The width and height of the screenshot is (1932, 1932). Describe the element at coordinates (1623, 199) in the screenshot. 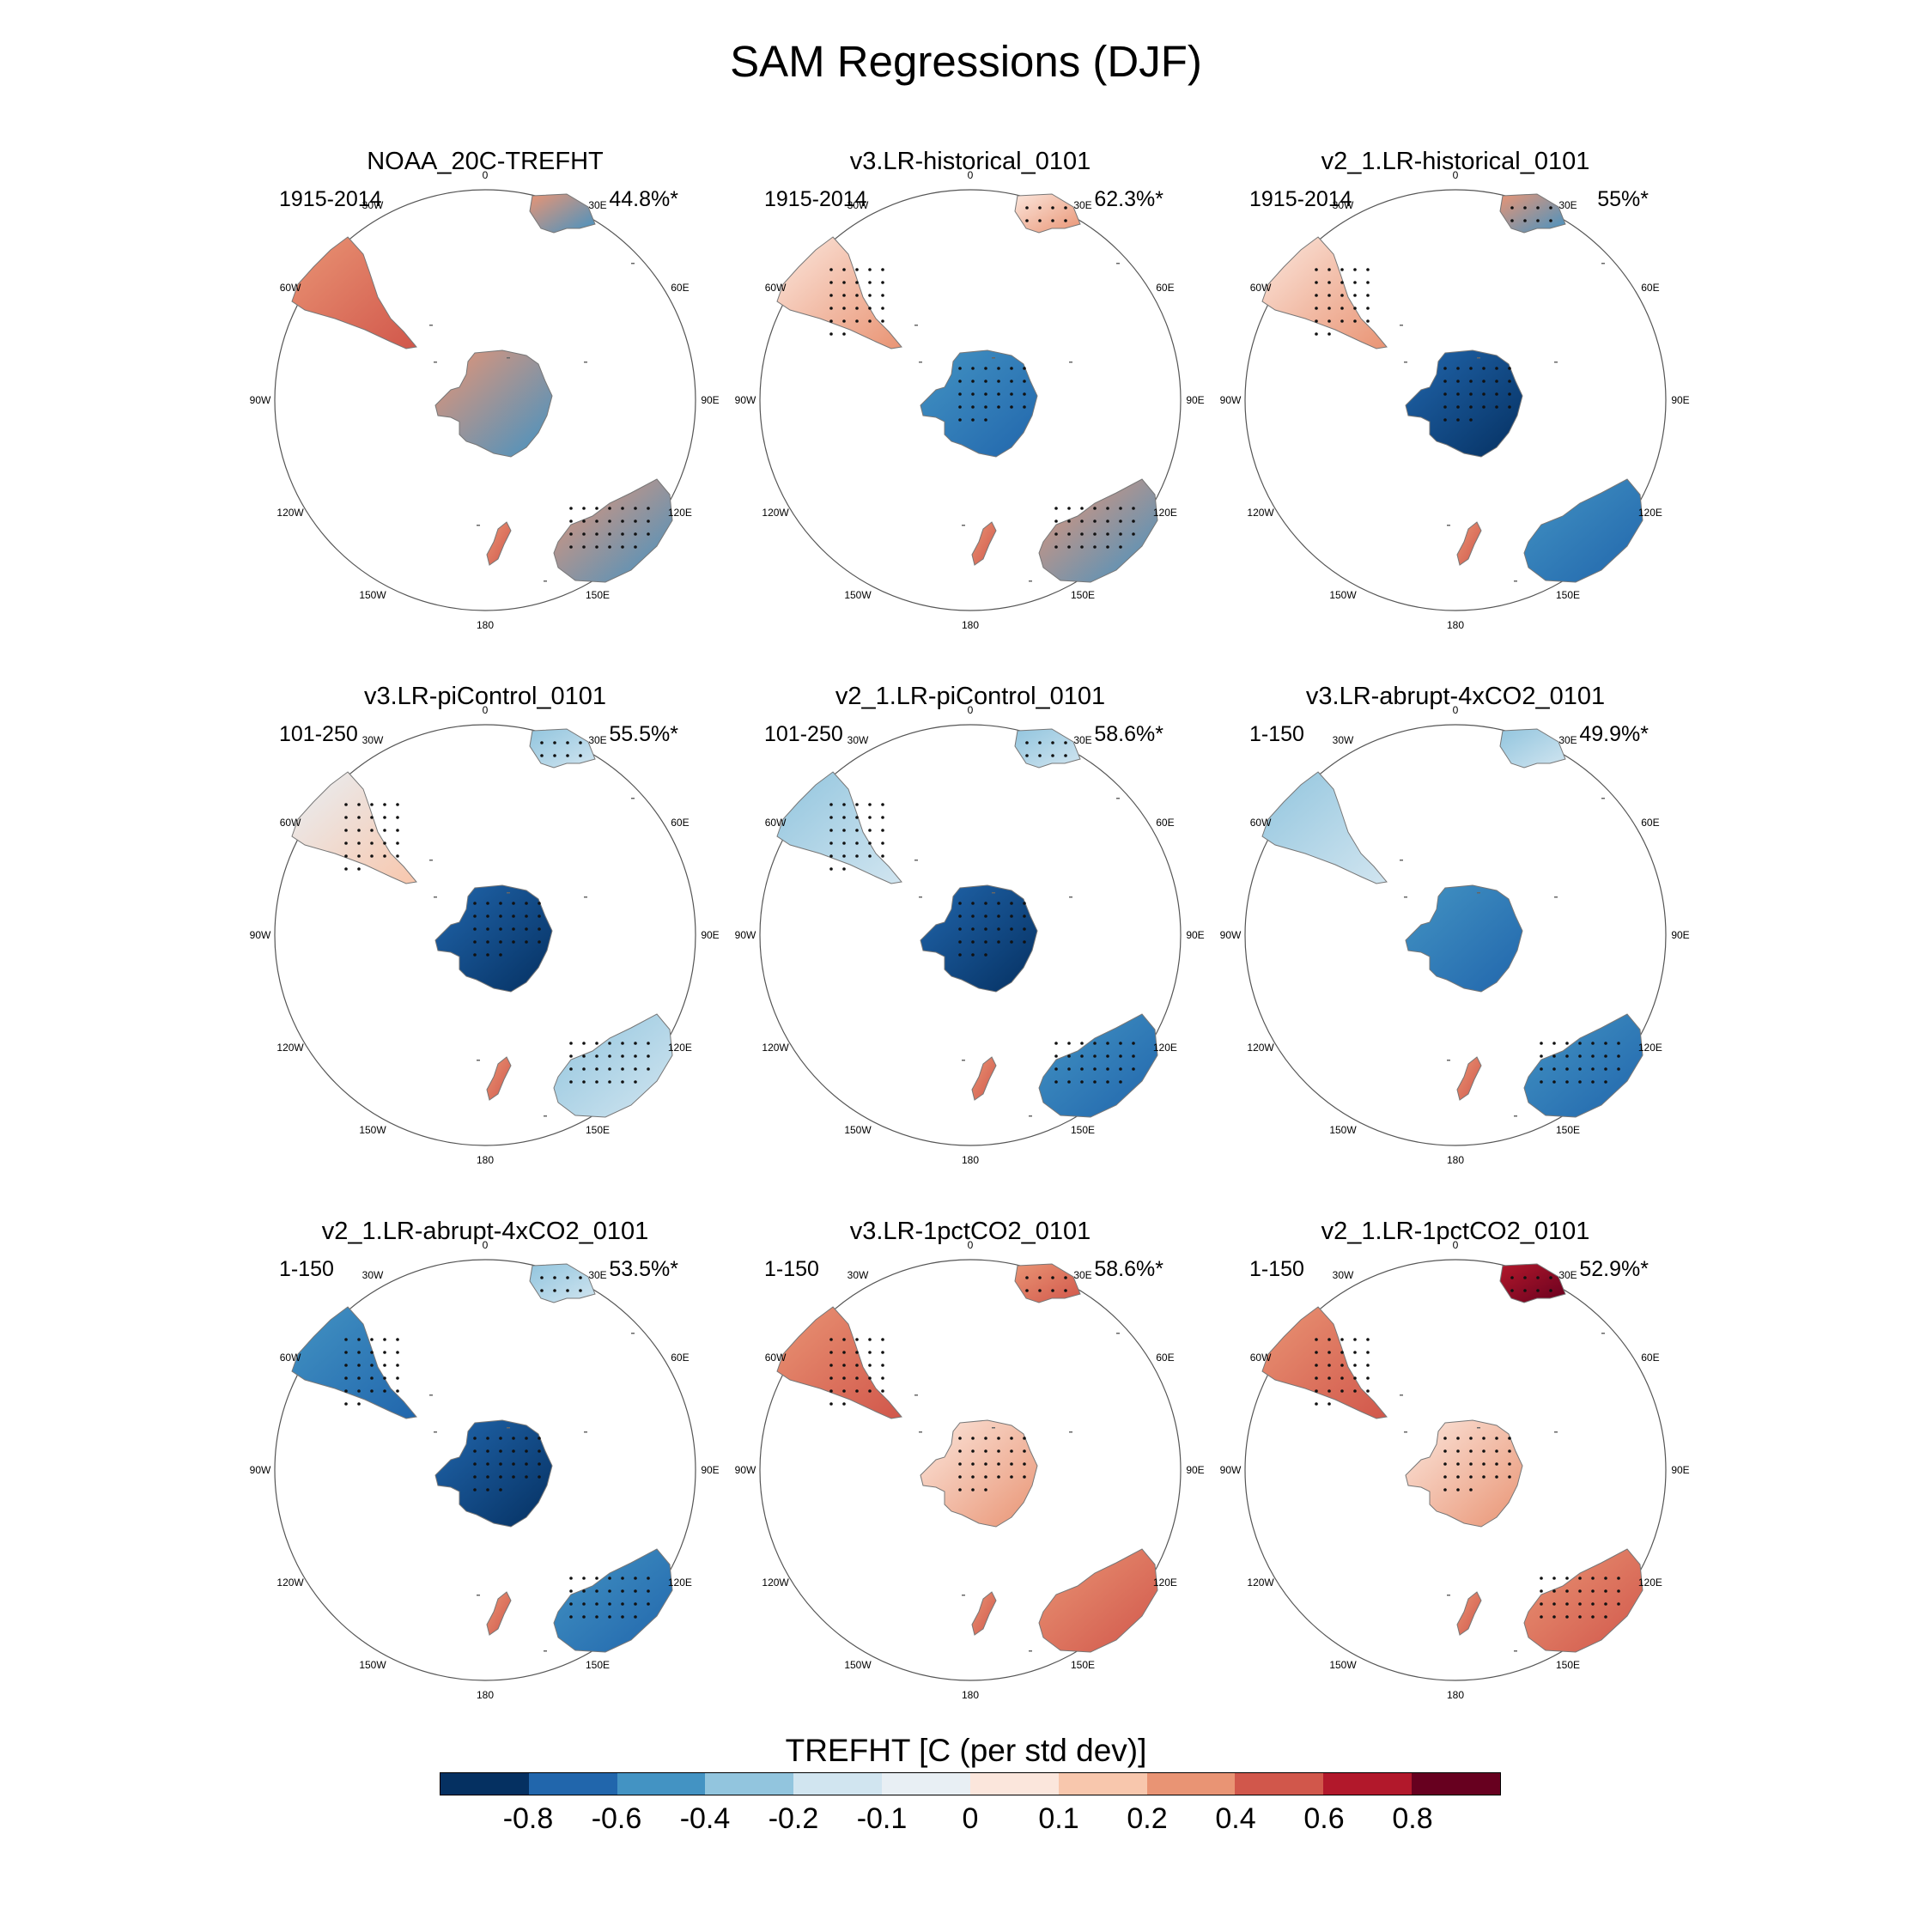

I see `panel-variance: 55%*` at that location.